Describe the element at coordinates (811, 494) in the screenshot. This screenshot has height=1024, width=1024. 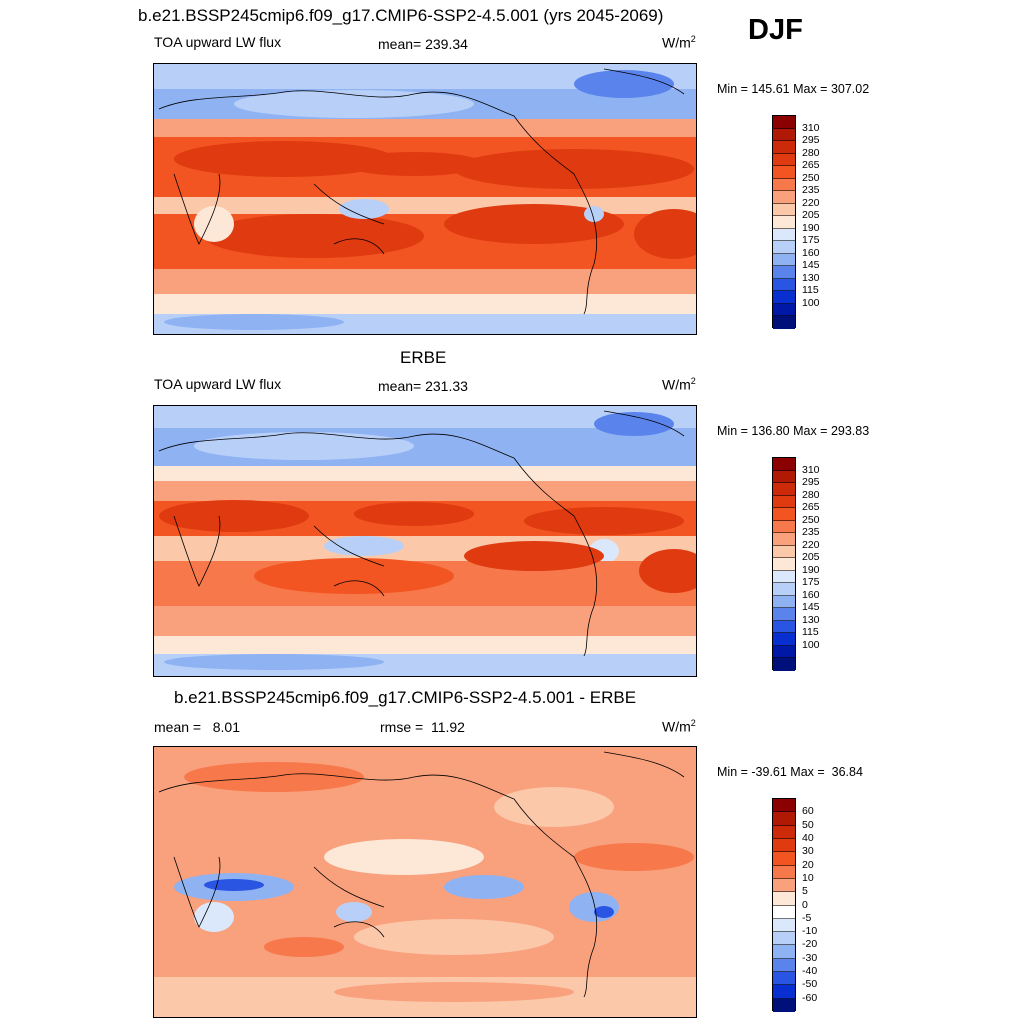
I see `panel2-colorbar-tick-label: 280` at that location.